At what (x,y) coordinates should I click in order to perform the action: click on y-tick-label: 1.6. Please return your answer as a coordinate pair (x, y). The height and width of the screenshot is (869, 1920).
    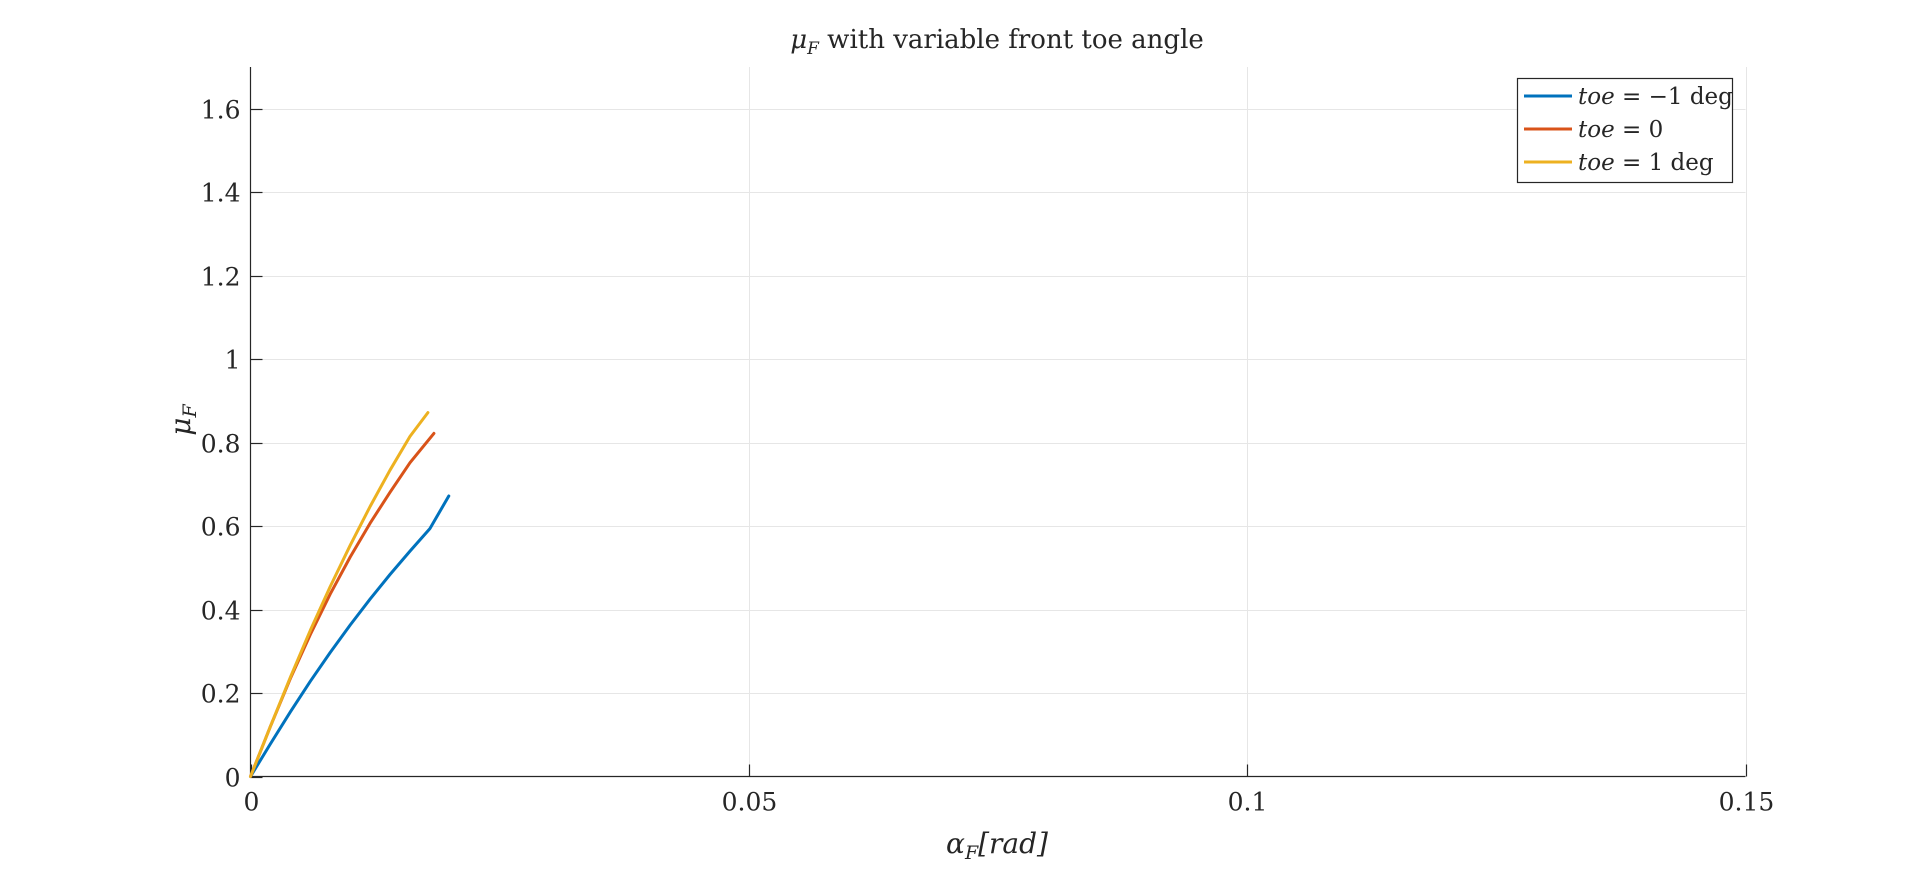
    Looking at the image, I should click on (221, 110).